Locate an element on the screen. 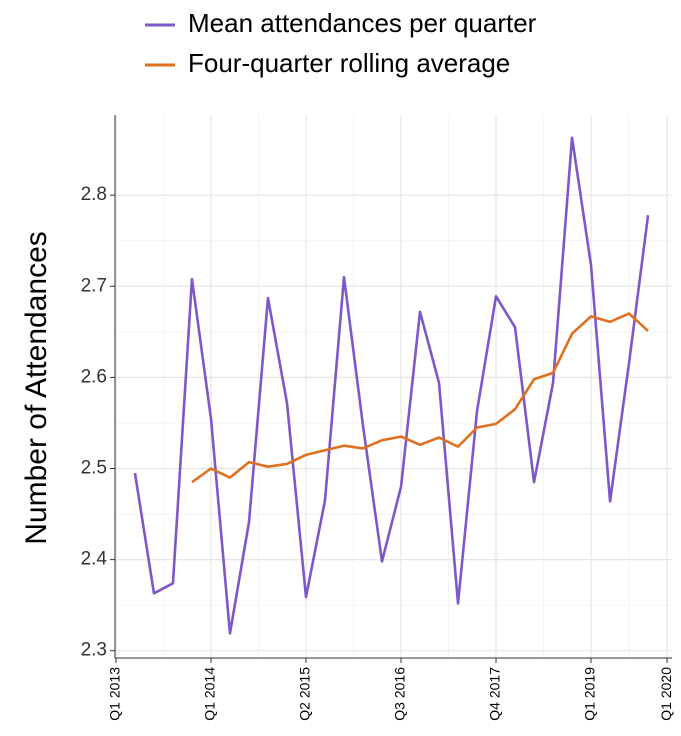 Image resolution: width=681 pixels, height=736 pixels. y-tick-label: 2.8 is located at coordinates (94, 194).